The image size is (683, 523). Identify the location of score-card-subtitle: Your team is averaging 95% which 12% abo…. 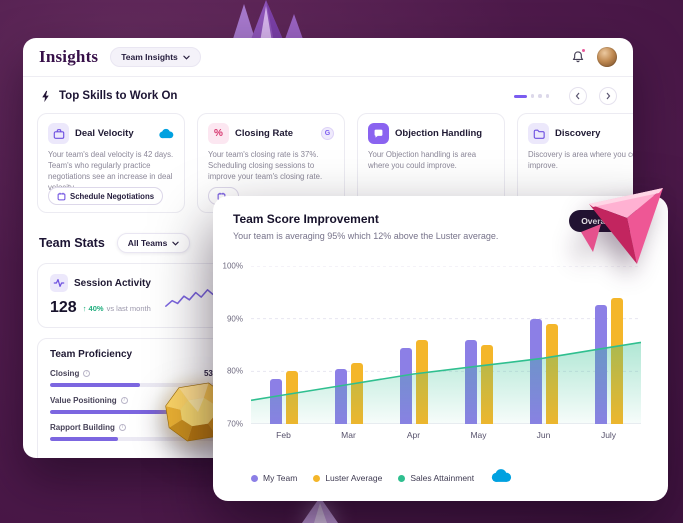
(366, 236).